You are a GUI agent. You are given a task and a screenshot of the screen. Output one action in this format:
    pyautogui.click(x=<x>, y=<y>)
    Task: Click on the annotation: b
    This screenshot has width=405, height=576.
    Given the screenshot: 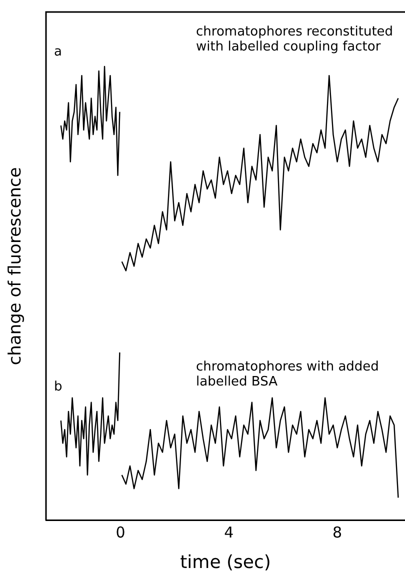 What is the action you would take?
    pyautogui.click(x=58, y=386)
    